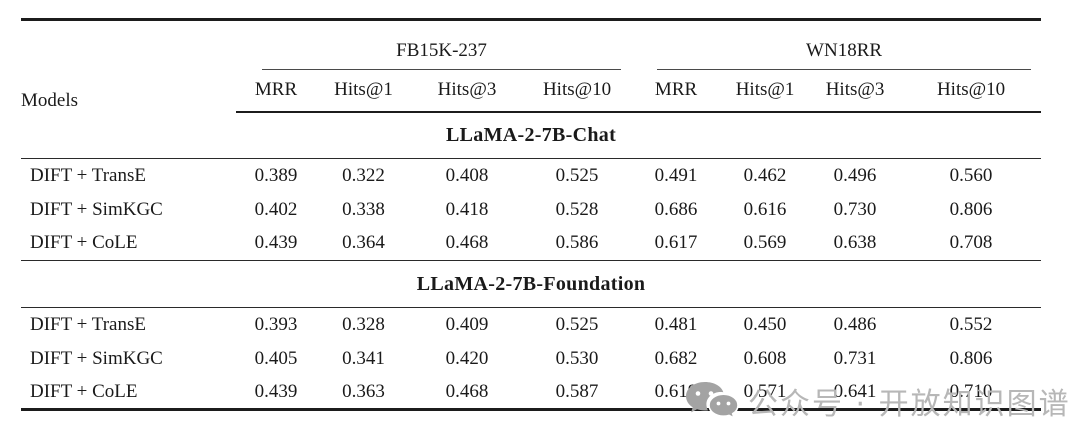  I want to click on group-header-fb15k-237: FB15K-237, so click(433, 45).